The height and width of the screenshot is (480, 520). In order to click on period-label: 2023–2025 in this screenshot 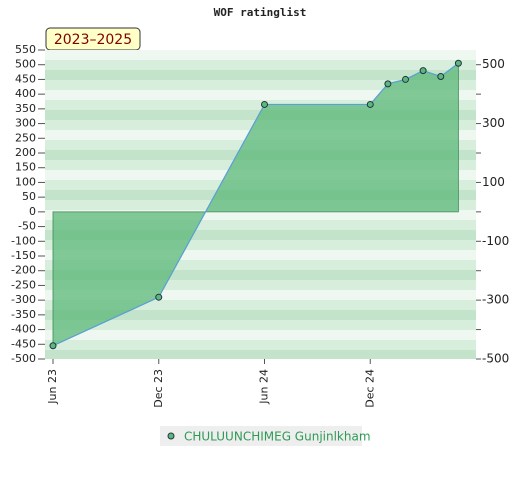, I will do `click(93, 40)`.